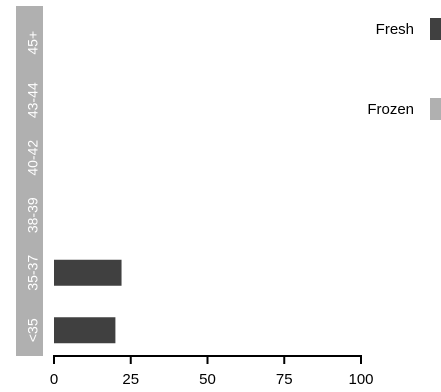  What do you see at coordinates (33, 330) in the screenshot?
I see `category-label-35: <35` at bounding box center [33, 330].